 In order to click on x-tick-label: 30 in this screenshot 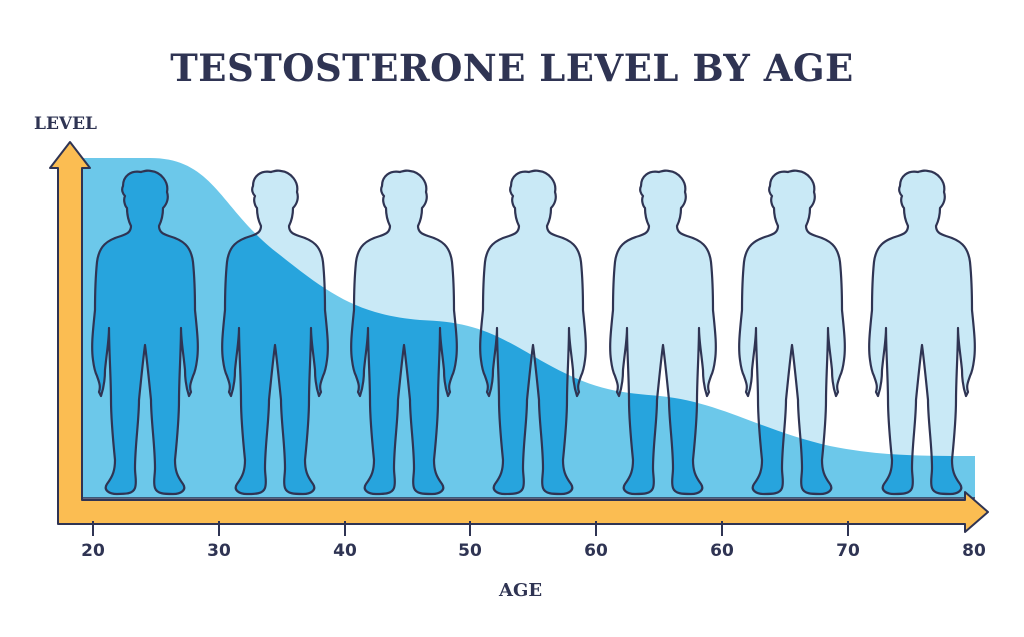, I will do `click(219, 551)`.